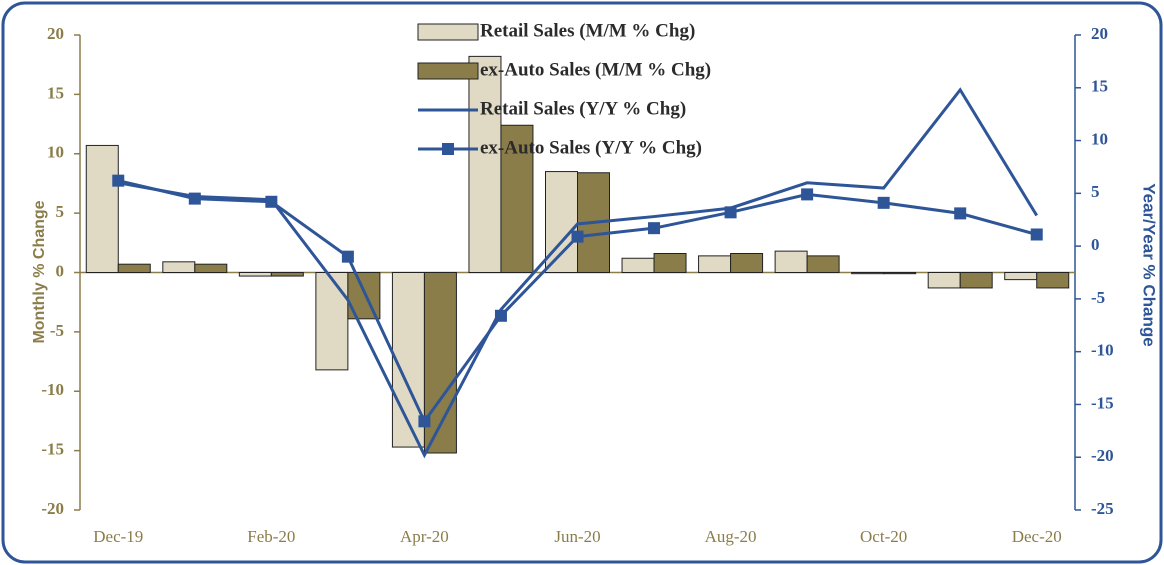 The height and width of the screenshot is (565, 1164). I want to click on y2-tick-label: 5, so click(1095, 191).